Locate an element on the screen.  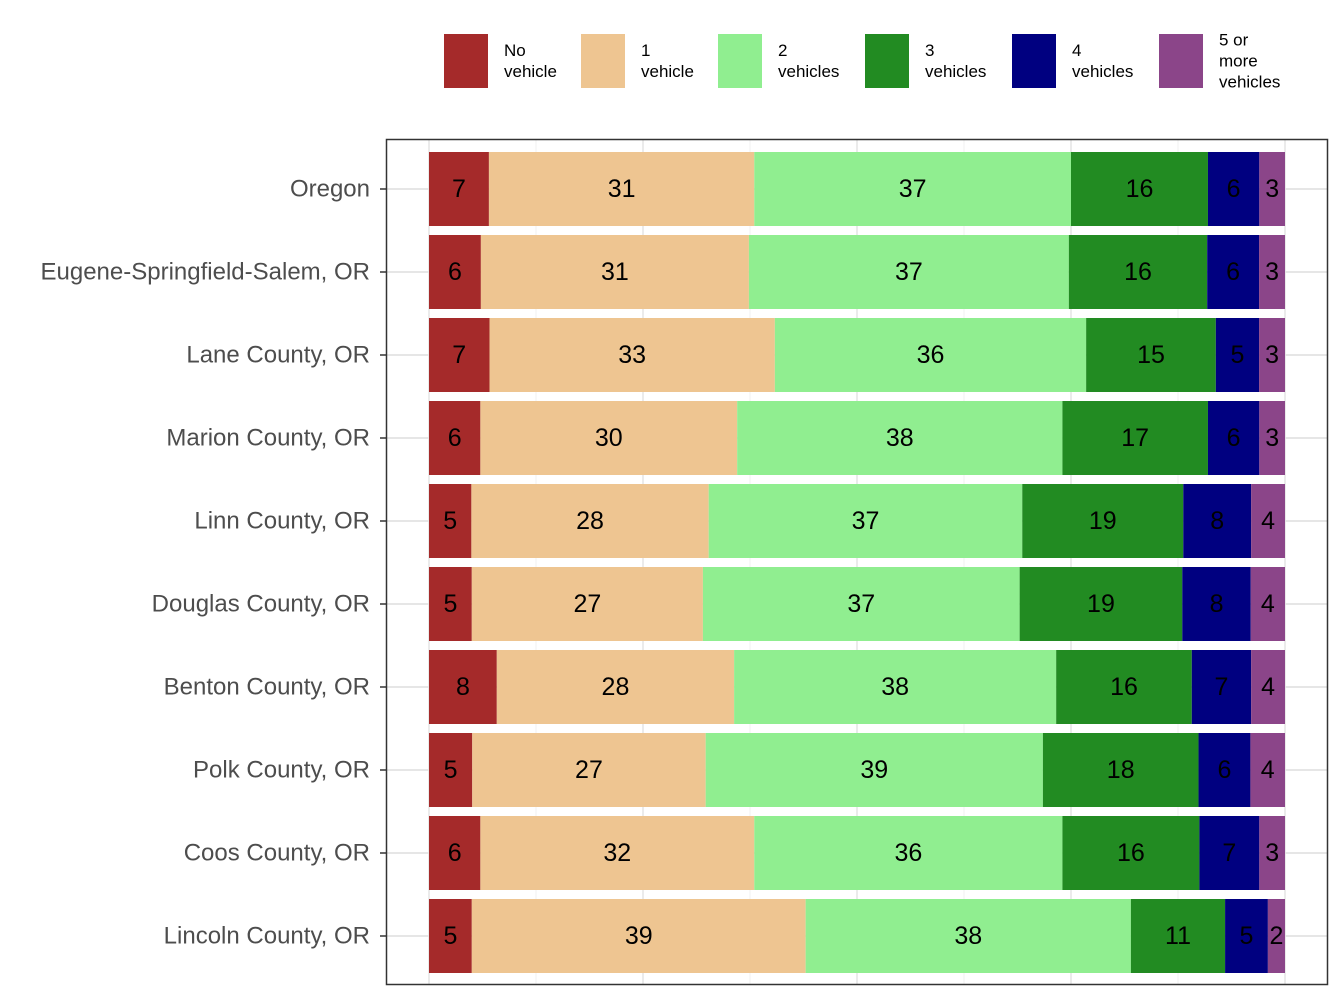
y-tick-label: Linn County, OR is located at coordinates (282, 521).